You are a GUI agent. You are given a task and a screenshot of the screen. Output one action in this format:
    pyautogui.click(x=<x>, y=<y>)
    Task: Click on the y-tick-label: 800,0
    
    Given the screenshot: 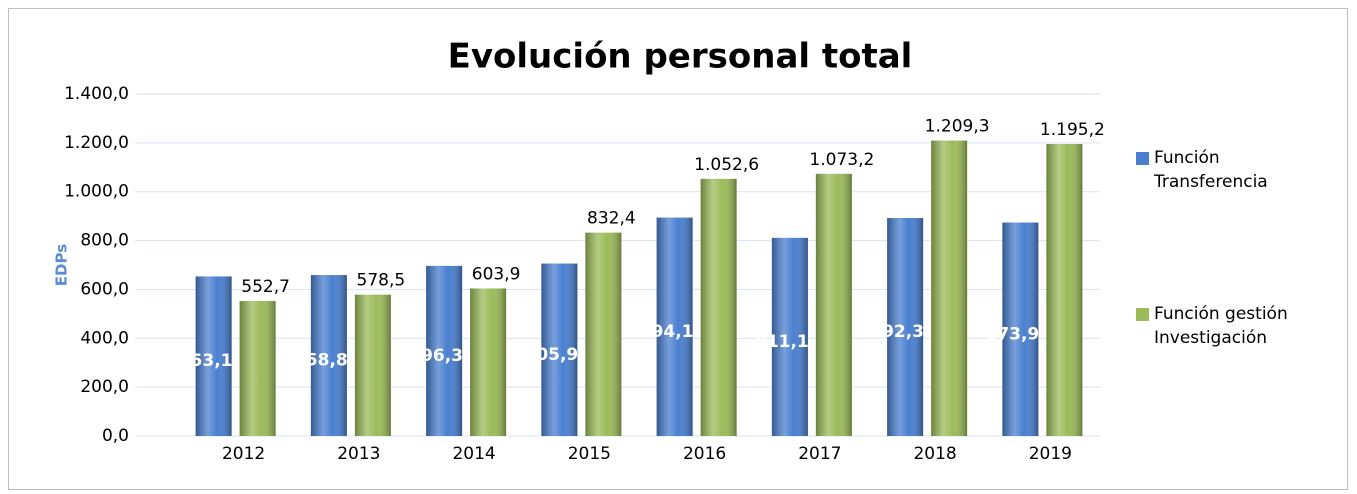 What is the action you would take?
    pyautogui.click(x=104, y=241)
    